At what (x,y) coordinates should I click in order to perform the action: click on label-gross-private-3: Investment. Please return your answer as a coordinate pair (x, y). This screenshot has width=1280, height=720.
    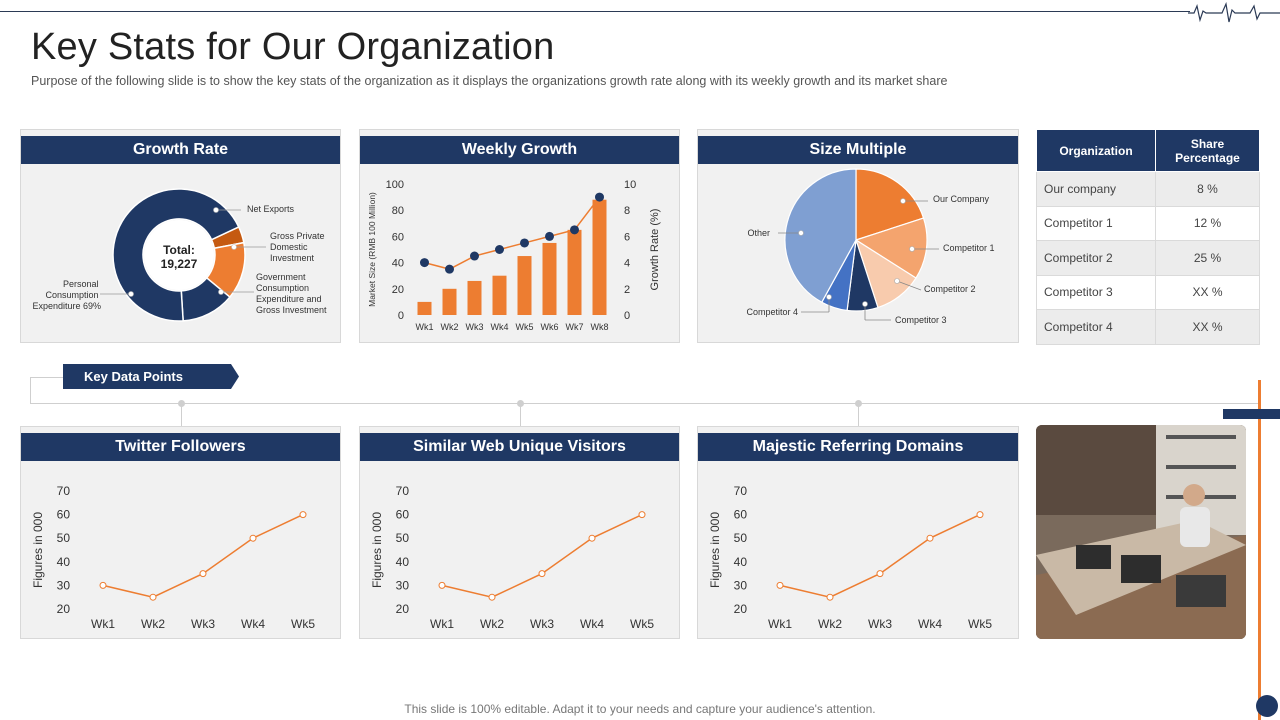
    Looking at the image, I should click on (292, 258).